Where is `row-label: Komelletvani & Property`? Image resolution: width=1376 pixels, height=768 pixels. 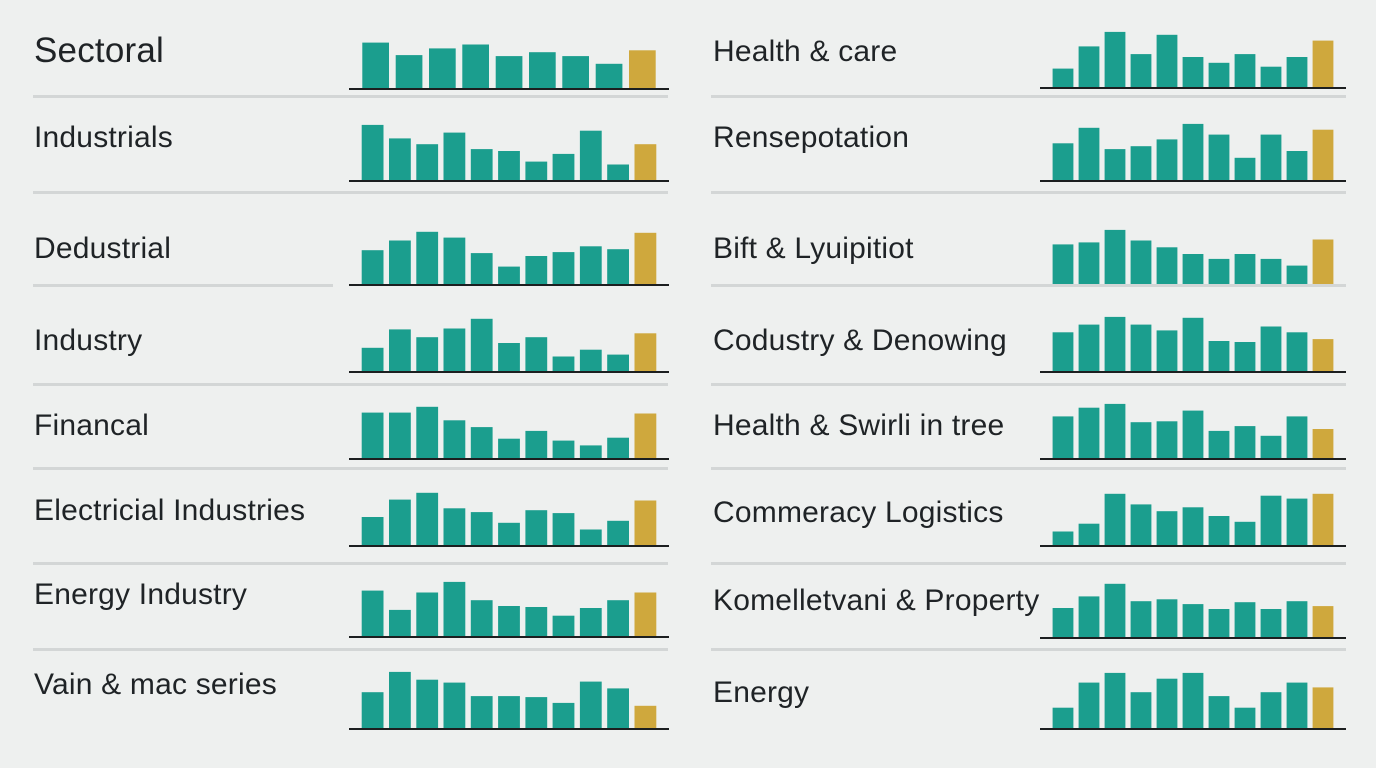 row-label: Komelletvani & Property is located at coordinates (876, 600).